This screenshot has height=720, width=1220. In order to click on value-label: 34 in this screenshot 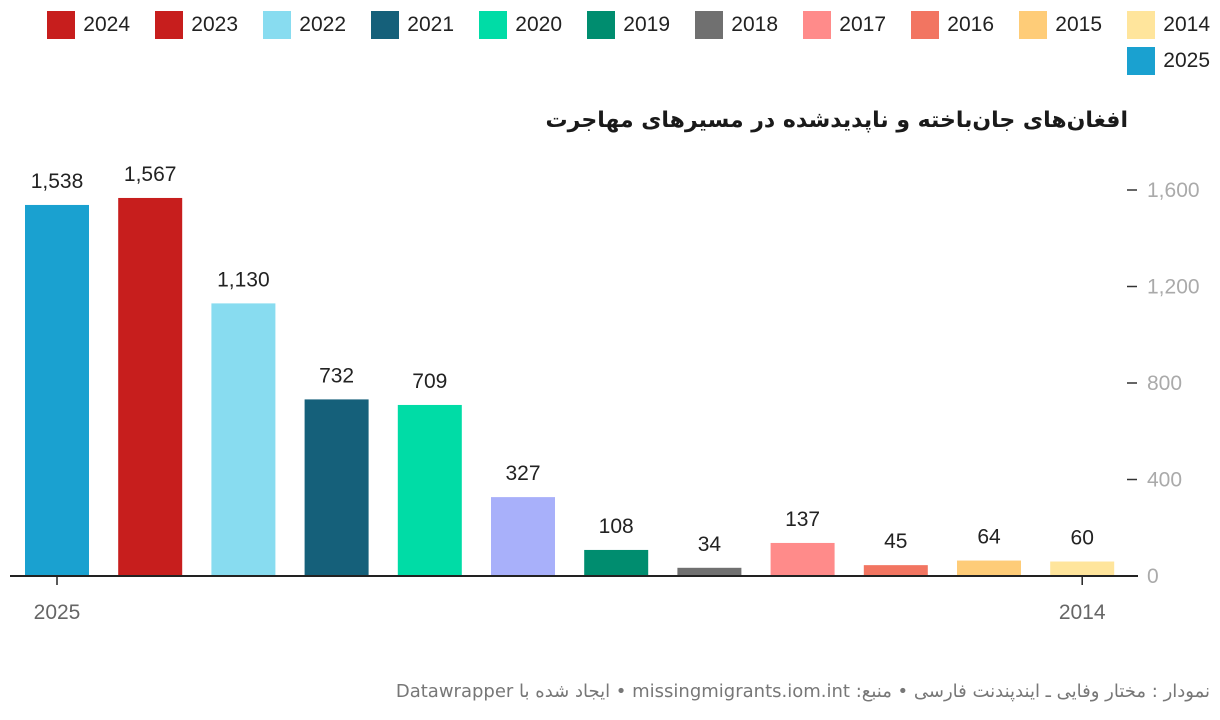, I will do `click(710, 544)`.